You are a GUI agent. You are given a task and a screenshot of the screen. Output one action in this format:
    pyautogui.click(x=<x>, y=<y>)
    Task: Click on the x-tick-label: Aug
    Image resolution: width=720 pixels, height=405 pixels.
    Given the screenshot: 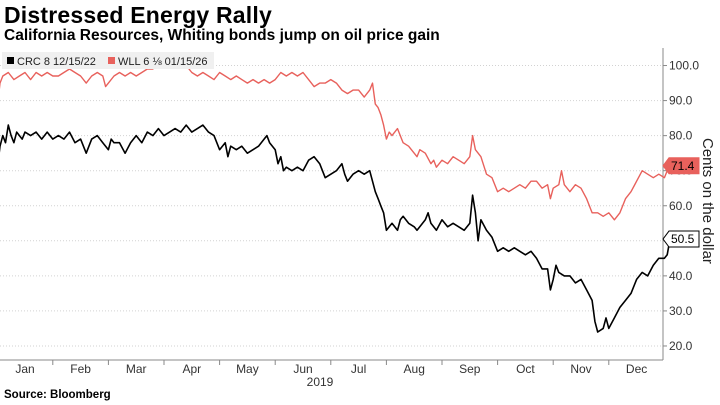 What is the action you would take?
    pyautogui.click(x=414, y=369)
    